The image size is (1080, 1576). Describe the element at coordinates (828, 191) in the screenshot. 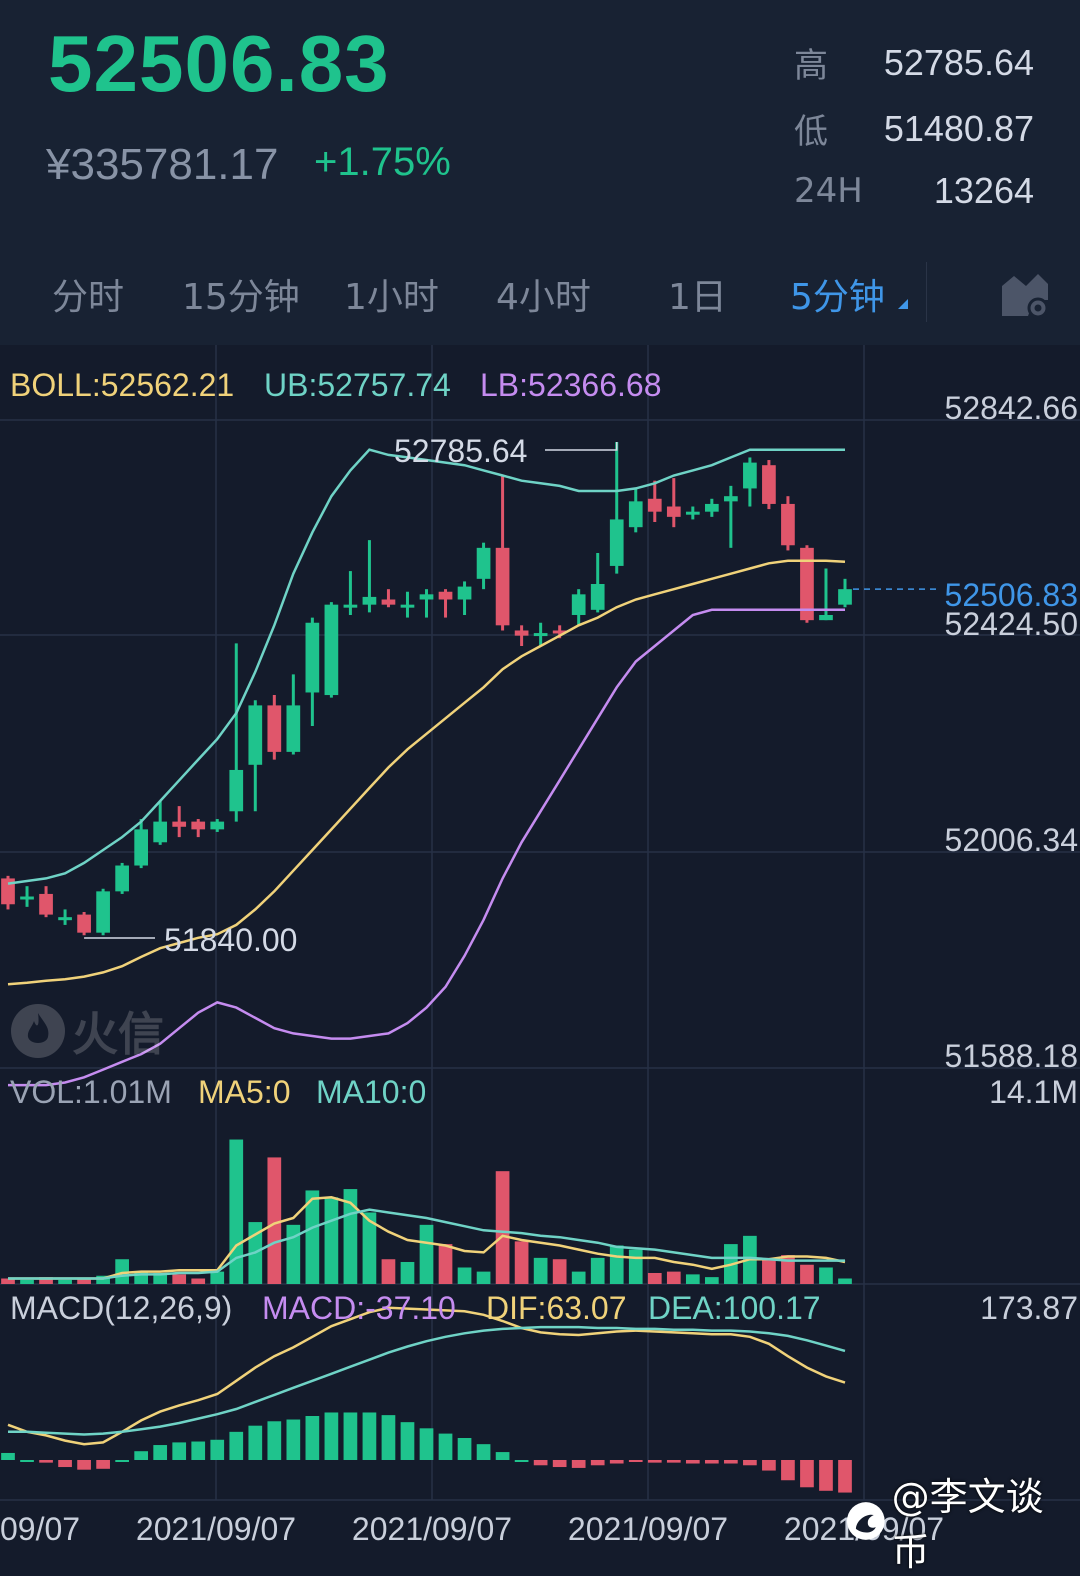

I see `stat-label: 24H` at that location.